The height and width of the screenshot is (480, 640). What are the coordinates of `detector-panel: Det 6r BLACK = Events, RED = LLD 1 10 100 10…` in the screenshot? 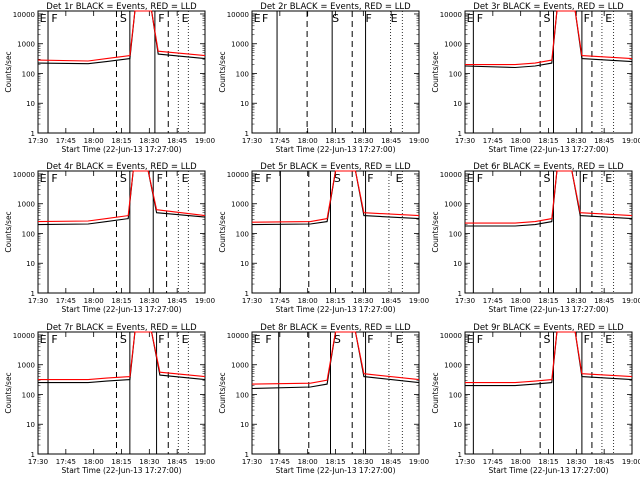 It's located at (535, 238).